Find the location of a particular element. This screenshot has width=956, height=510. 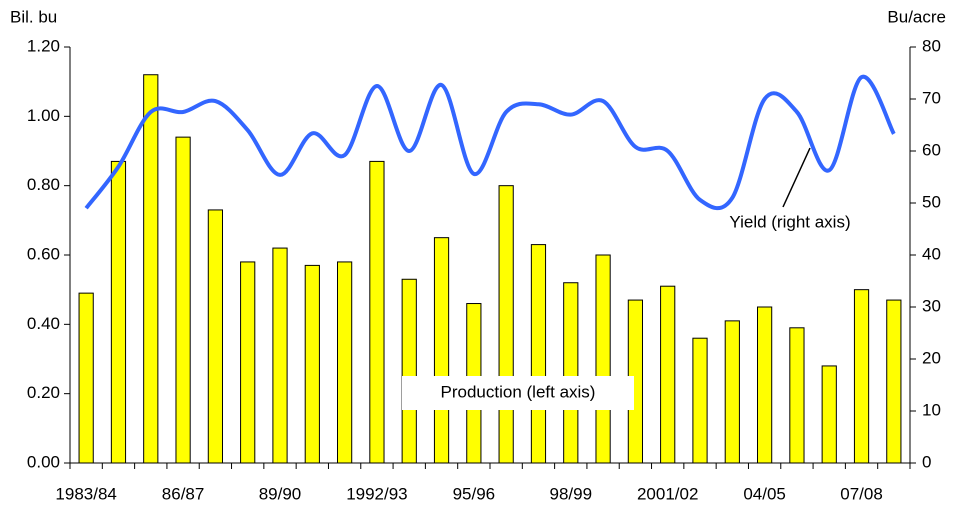

x-tick-label: 2001/02 is located at coordinates (667, 493).